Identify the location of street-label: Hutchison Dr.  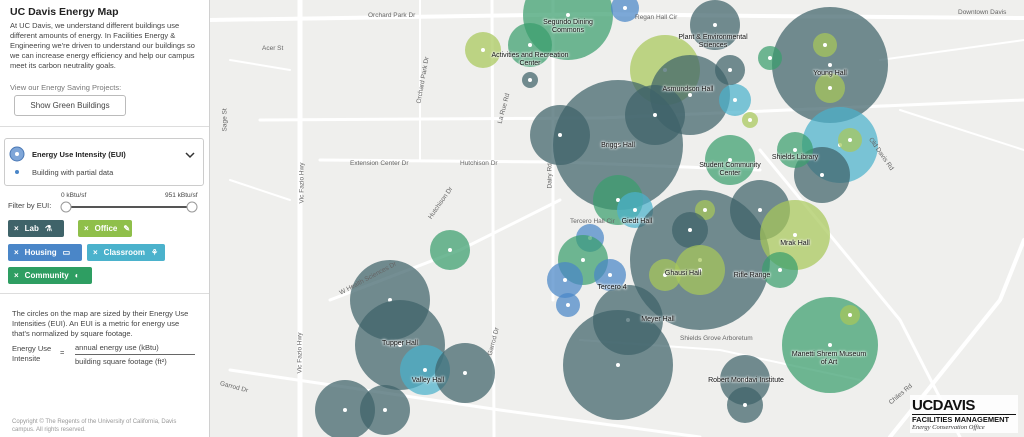
(479, 163).